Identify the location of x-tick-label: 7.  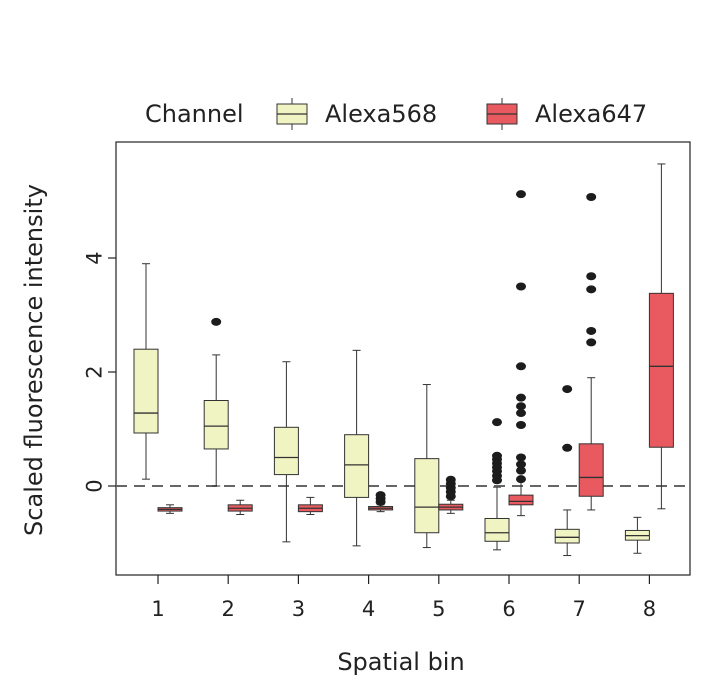
(579, 609).